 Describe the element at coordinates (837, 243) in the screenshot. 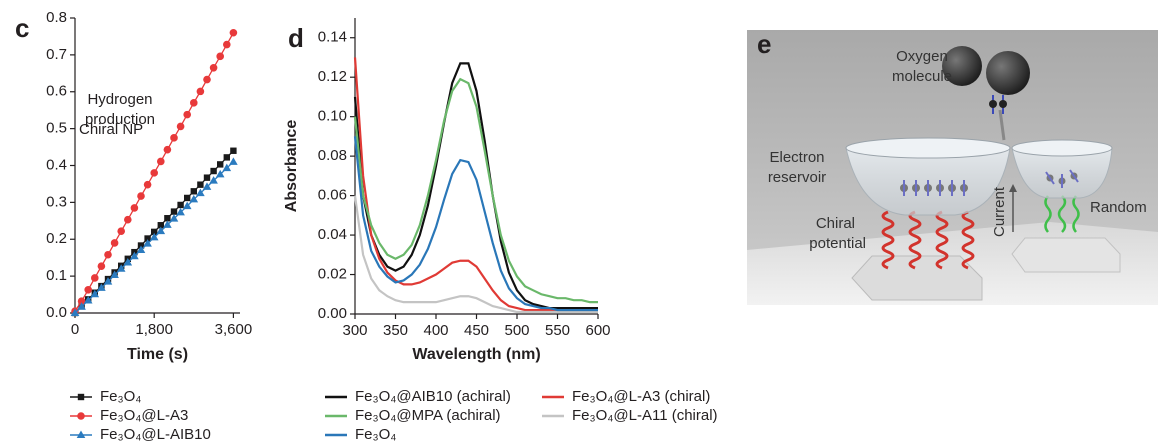

I see `chiral-label: potential` at that location.